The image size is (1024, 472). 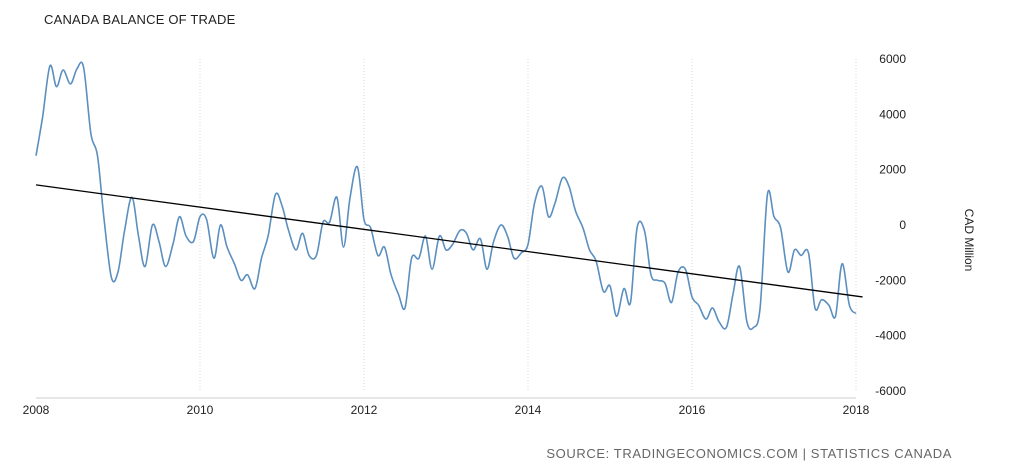 What do you see at coordinates (364, 410) in the screenshot?
I see `x-tick-label: 2012` at bounding box center [364, 410].